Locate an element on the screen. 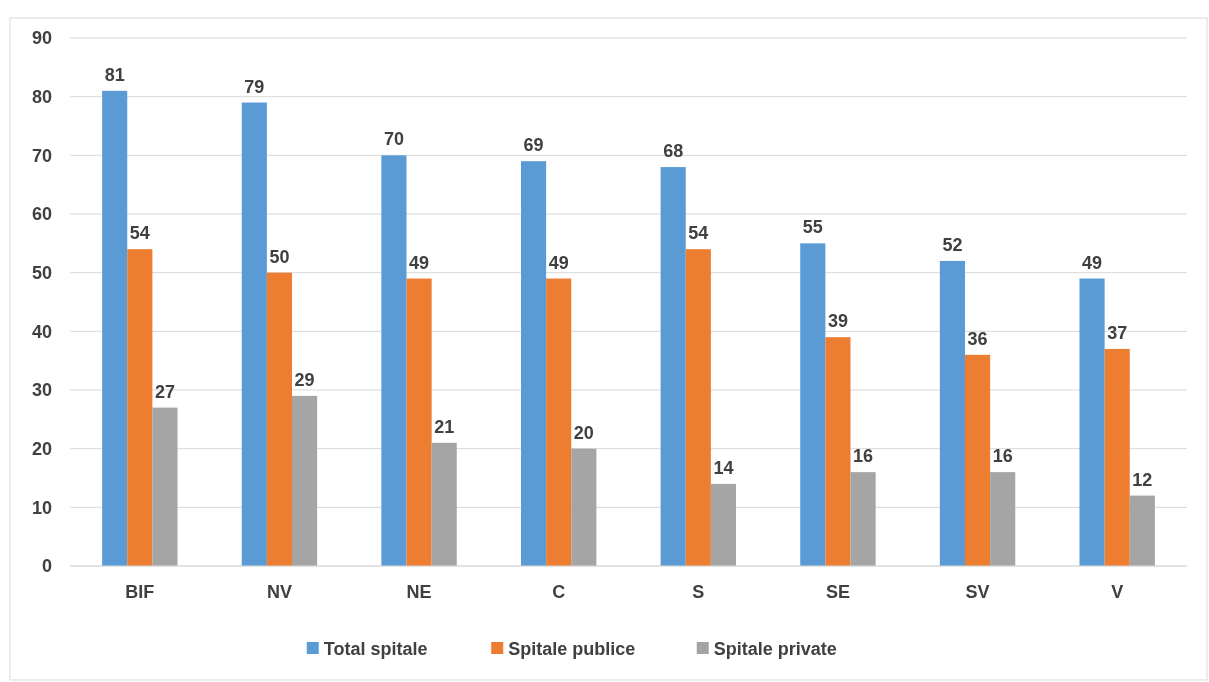 Image resolution: width=1209 pixels, height=682 pixels. y-tick-label: 20 is located at coordinates (41, 448).